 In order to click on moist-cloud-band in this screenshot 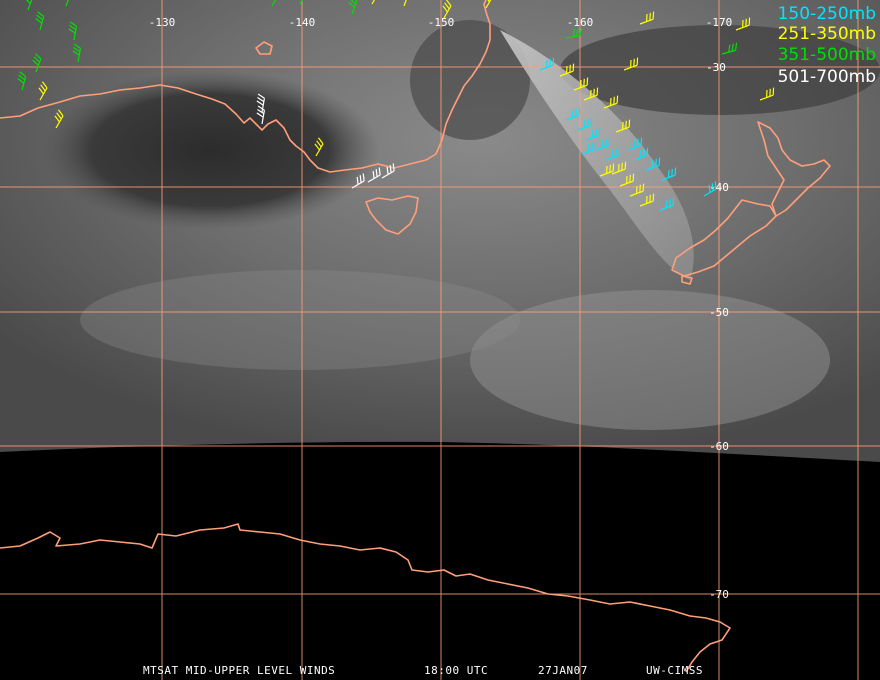, I will do `click(597, 155)`.